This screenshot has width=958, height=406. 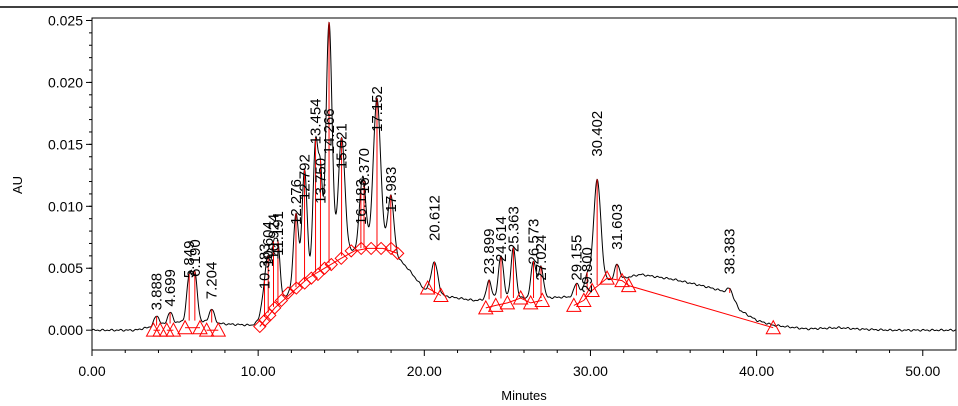 What do you see at coordinates (424, 371) in the screenshot?
I see `x-tick-label: 20.00` at bounding box center [424, 371].